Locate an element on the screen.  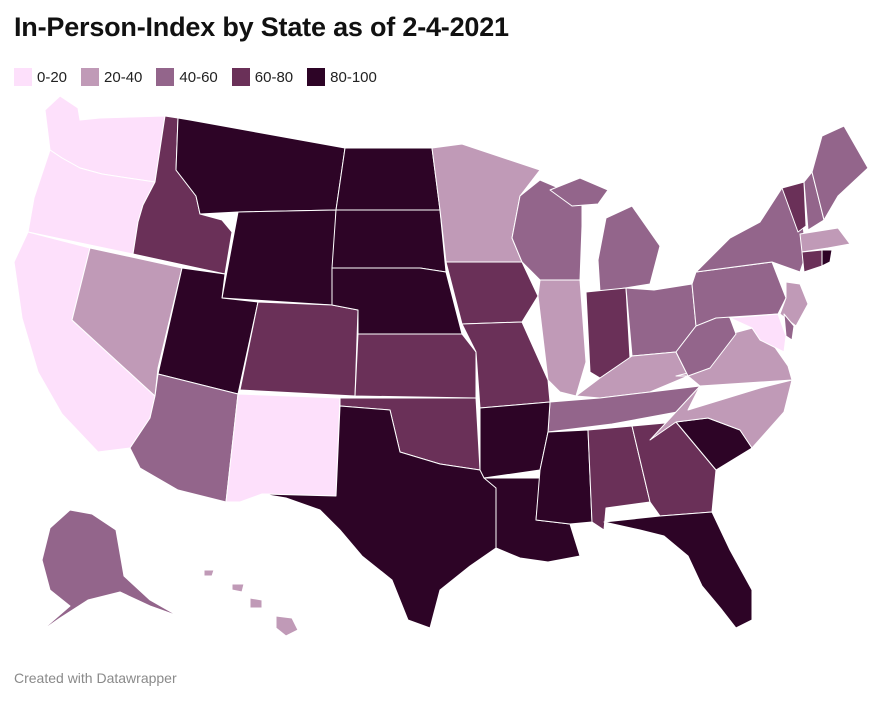
legend-item-60-80: 60-80 is located at coordinates (262, 77).